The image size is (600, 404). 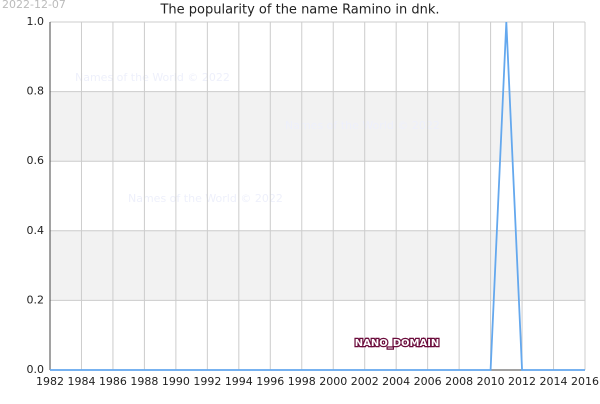 What do you see at coordinates (36, 369) in the screenshot?
I see `y-tick-label: 0.0` at bounding box center [36, 369].